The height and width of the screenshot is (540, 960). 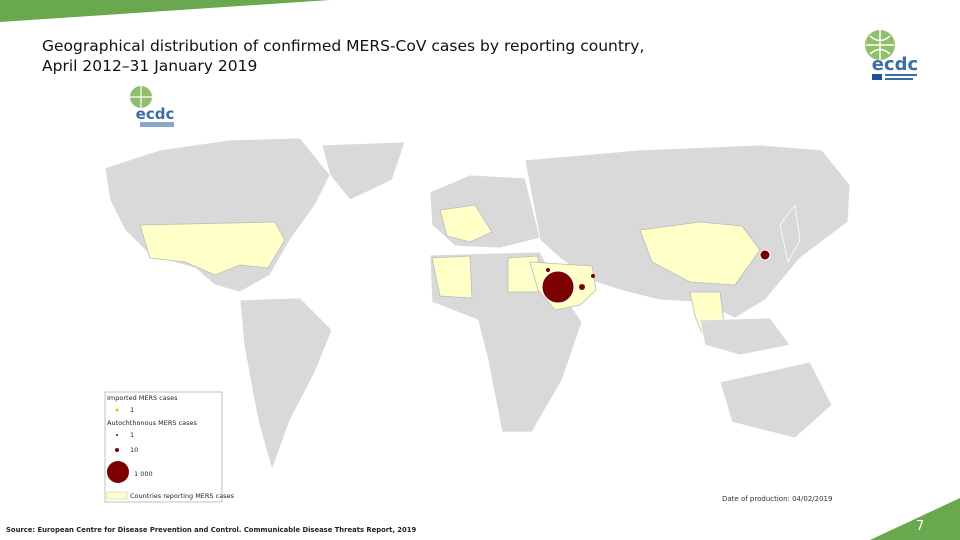 What do you see at coordinates (777, 499) in the screenshot?
I see `date-of-production: Date of production: 04/02/2019` at bounding box center [777, 499].